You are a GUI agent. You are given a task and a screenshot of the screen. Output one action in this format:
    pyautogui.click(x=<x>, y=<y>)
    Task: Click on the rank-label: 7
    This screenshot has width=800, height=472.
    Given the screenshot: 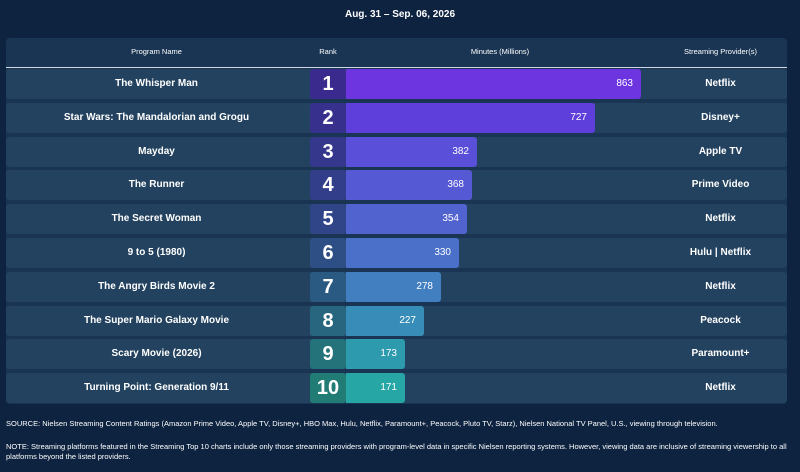 What is the action you would take?
    pyautogui.click(x=328, y=286)
    